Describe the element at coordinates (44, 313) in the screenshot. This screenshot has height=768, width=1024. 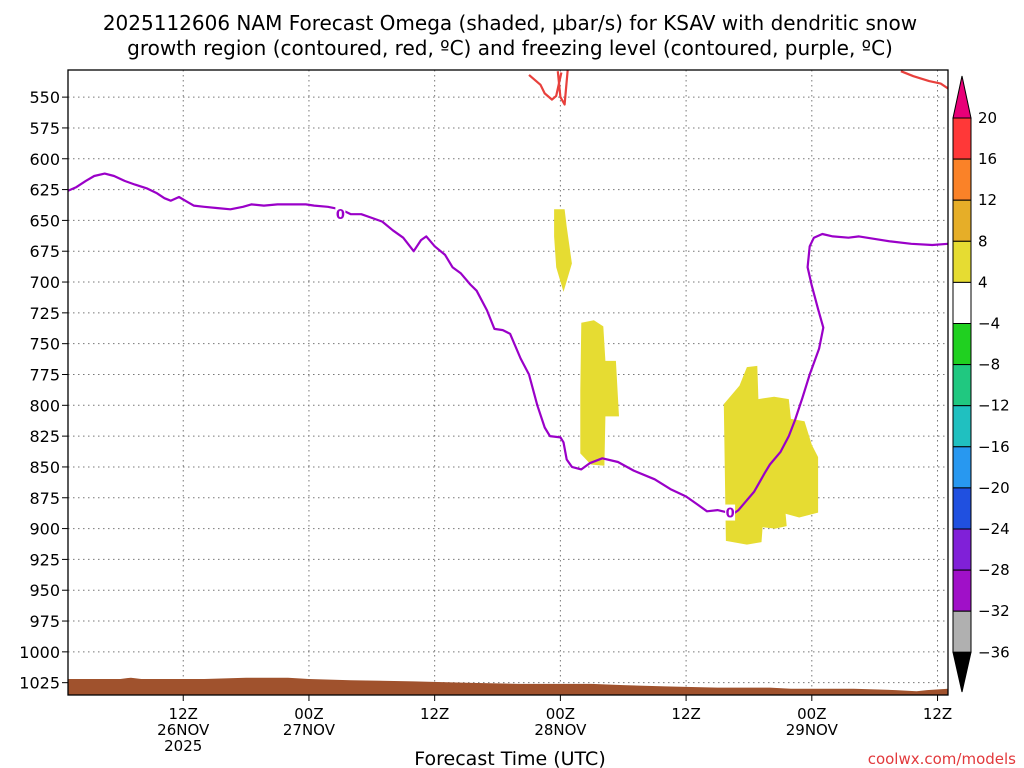
I see `y-axis-tick-label: 725` at that location.